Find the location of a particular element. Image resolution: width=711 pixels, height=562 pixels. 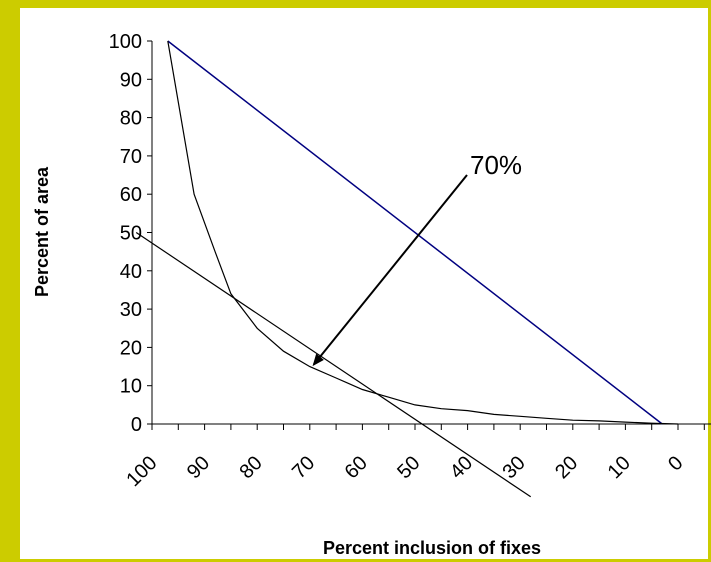

y-tick-label: 90 is located at coordinates (131, 80).